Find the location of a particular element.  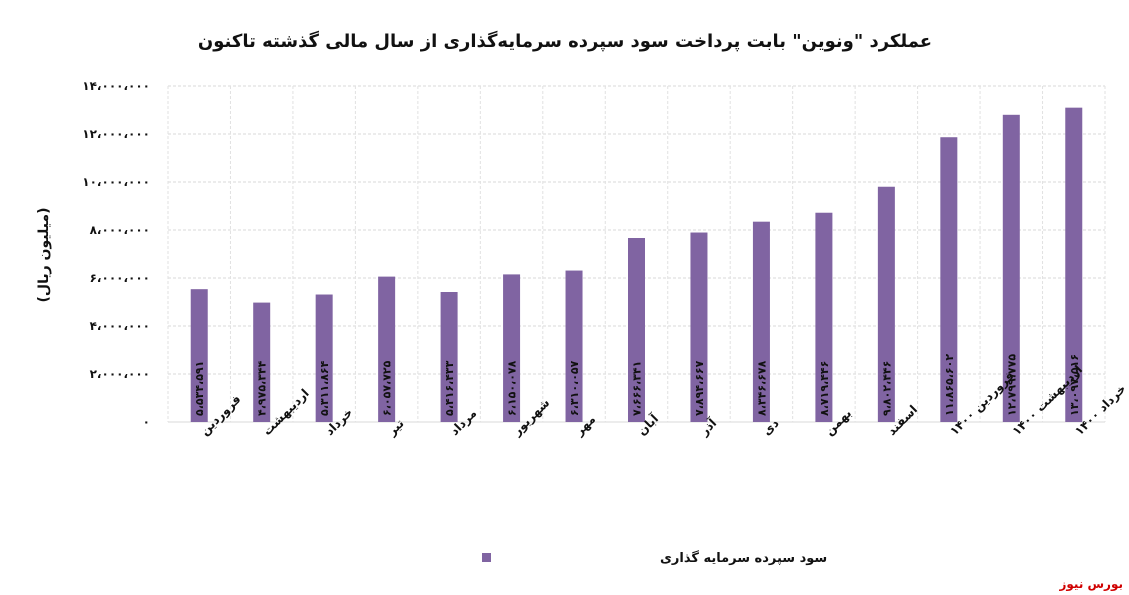

y-tick-label: ۲،۰۰۰،۰۰۰ is located at coordinates (120, 374).